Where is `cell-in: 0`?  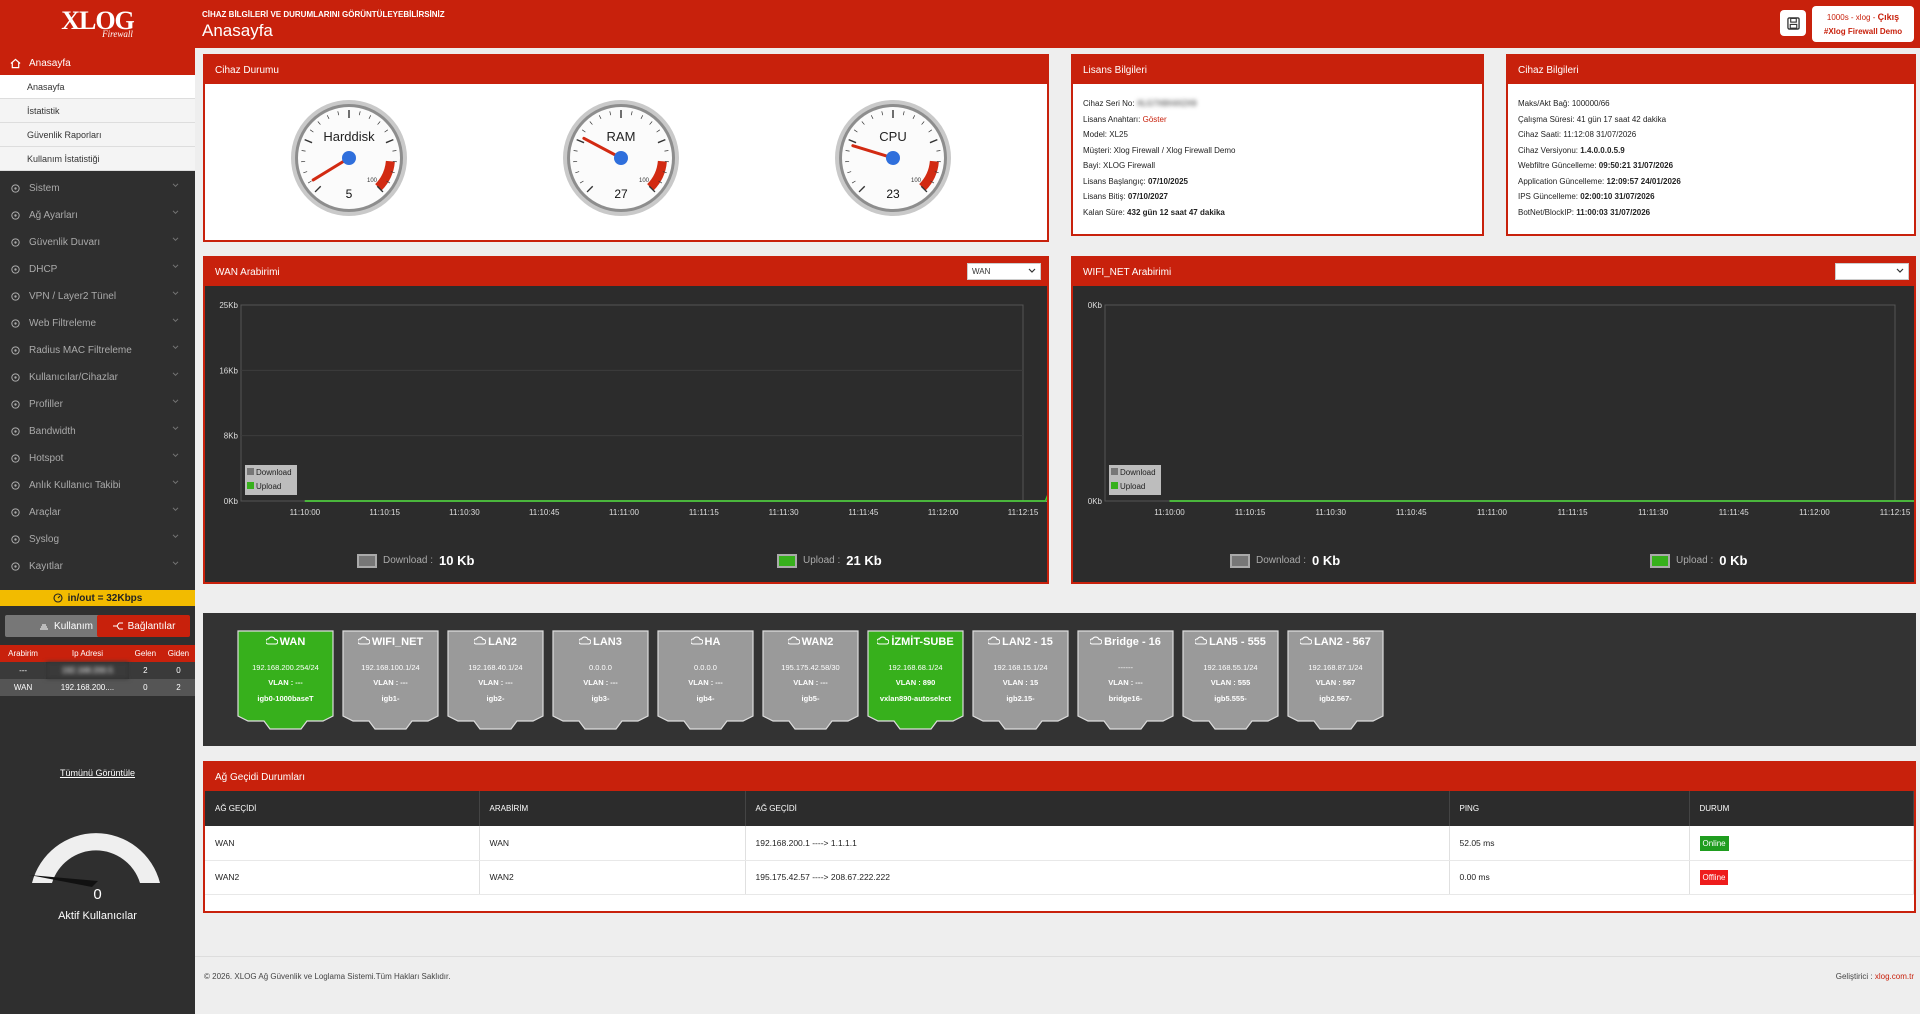
cell-in: 0 is located at coordinates (145, 687).